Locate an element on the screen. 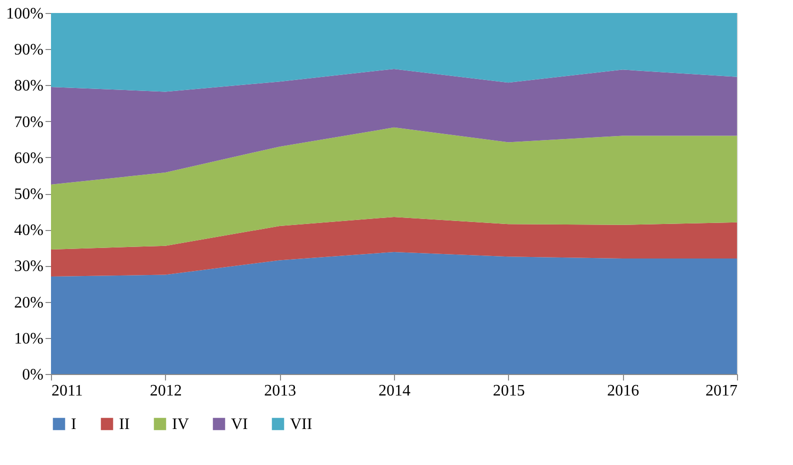 This screenshot has width=793, height=465. x-tick-label: 2013 is located at coordinates (280, 391).